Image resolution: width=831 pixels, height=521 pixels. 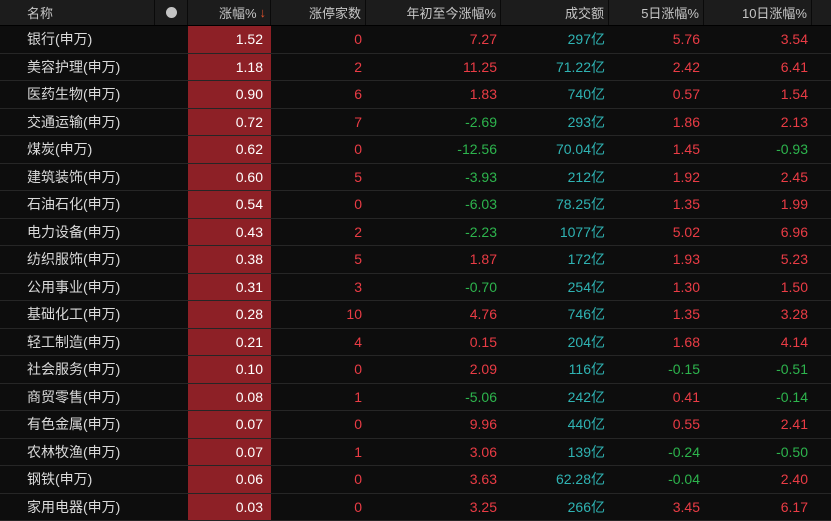 I want to click on turnover-cell: 212亿, so click(x=586, y=176).